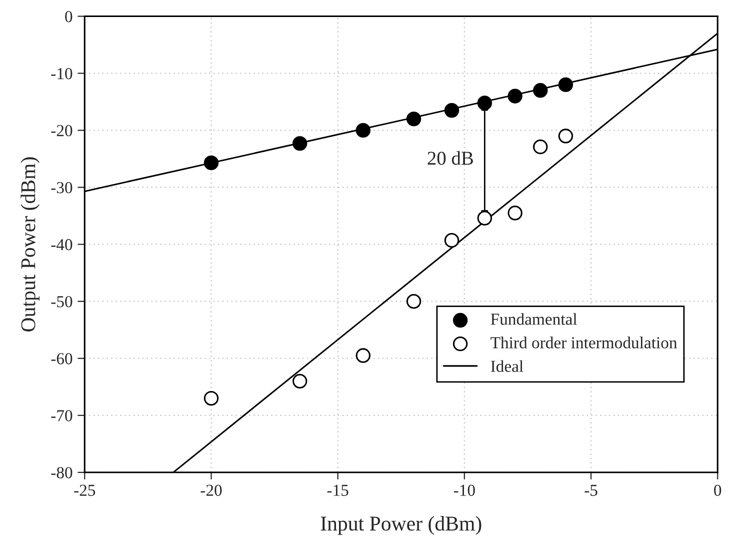 The height and width of the screenshot is (543, 736). What do you see at coordinates (533, 319) in the screenshot?
I see `legend-label: Fundamental` at bounding box center [533, 319].